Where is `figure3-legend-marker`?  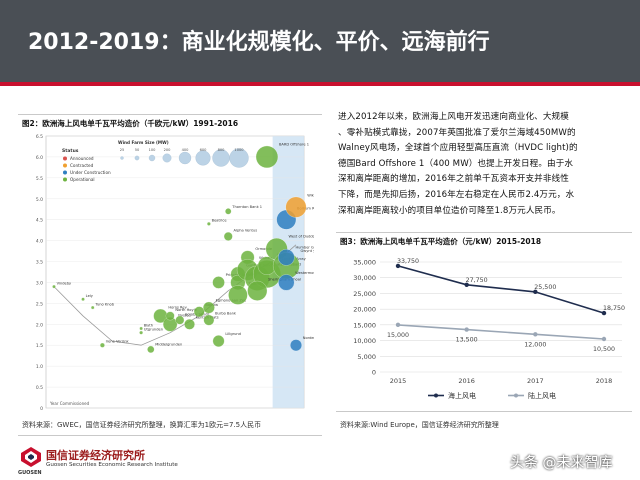
figure3-legend-marker is located at coordinates (436, 395).